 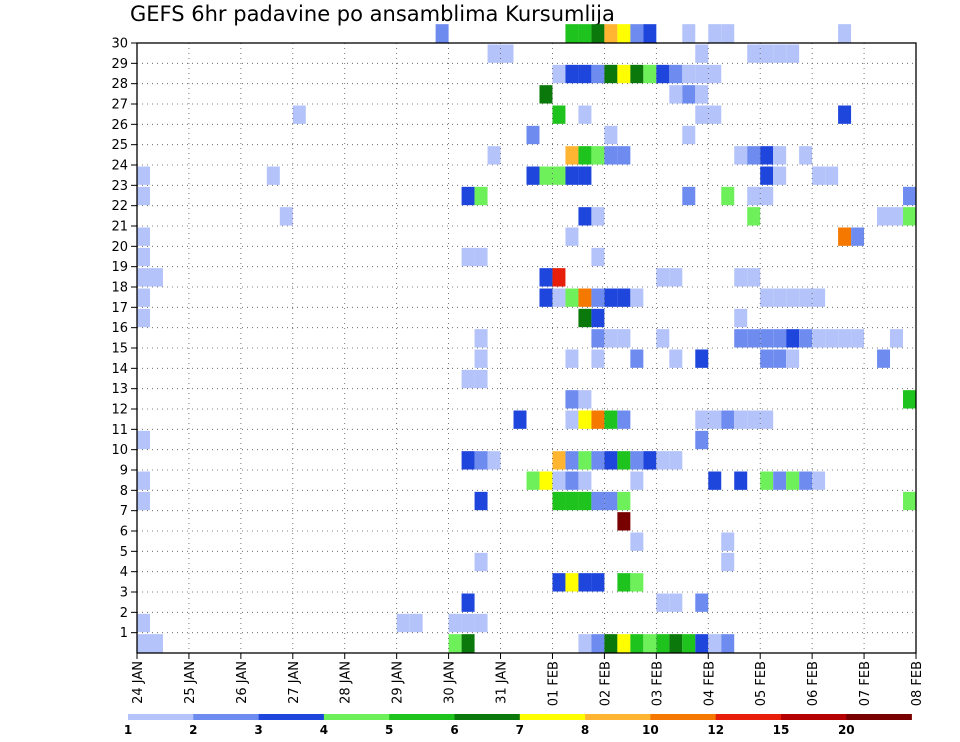 What do you see at coordinates (119, 84) in the screenshot?
I see `y-tick-label: 28` at bounding box center [119, 84].